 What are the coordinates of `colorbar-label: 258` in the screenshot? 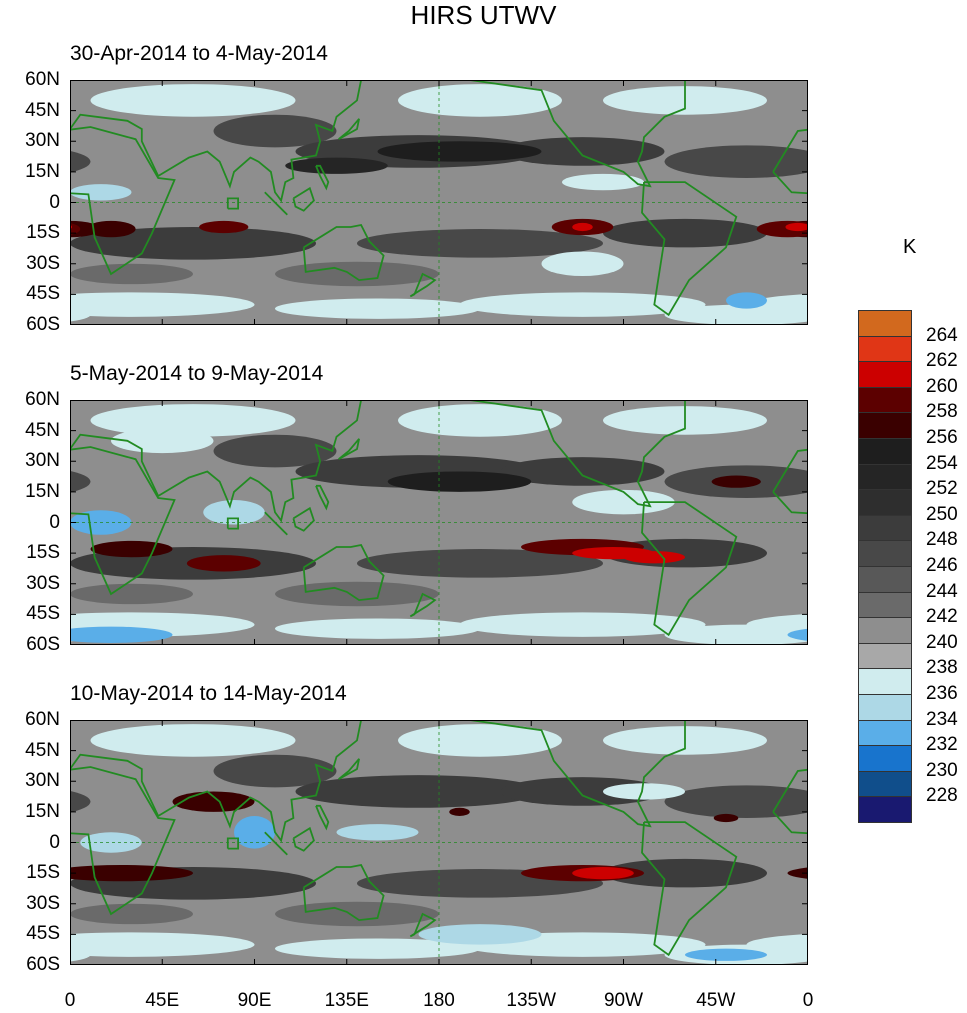 It's located at (942, 412).